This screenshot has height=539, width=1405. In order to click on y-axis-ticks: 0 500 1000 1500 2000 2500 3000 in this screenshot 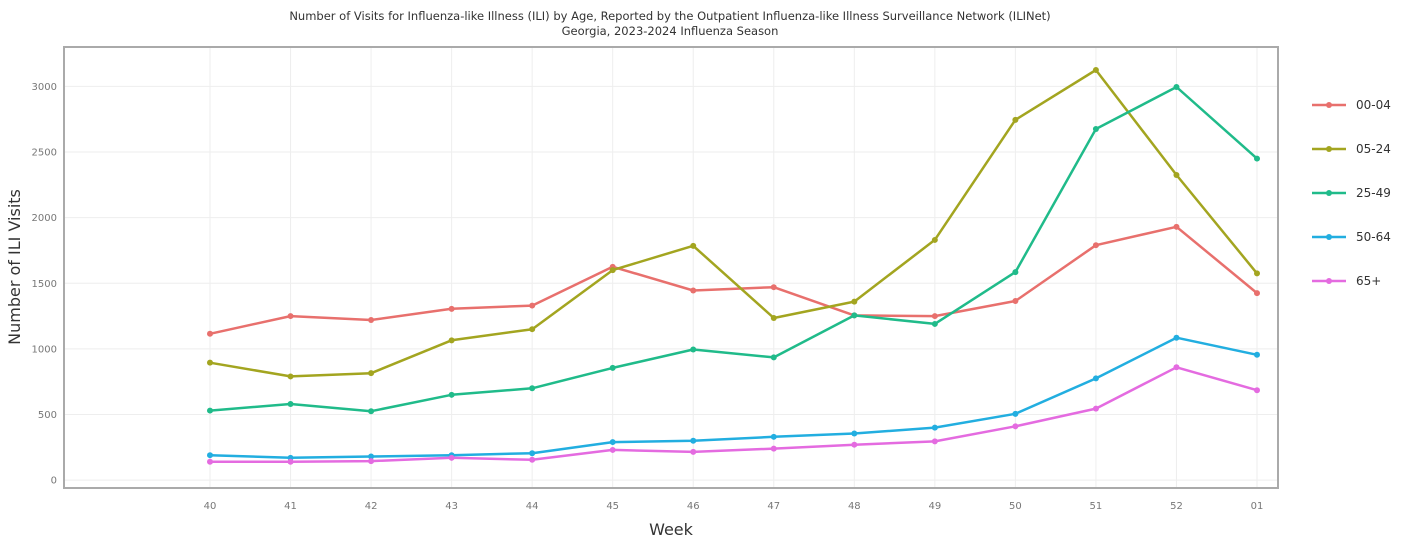, I will do `click(44, 284)`.